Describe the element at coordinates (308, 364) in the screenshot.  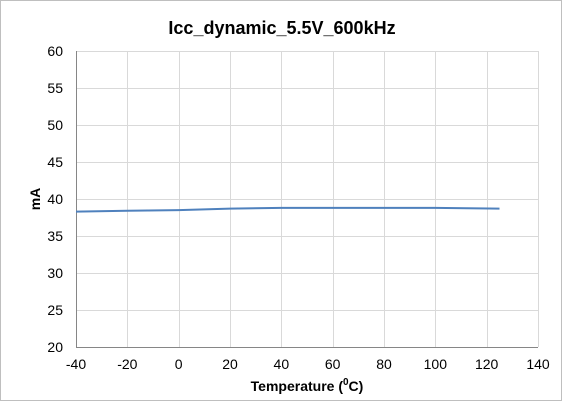
I see `x-tick-labels: -40 -20 0 20 40 60 80 100 120 140` at that location.